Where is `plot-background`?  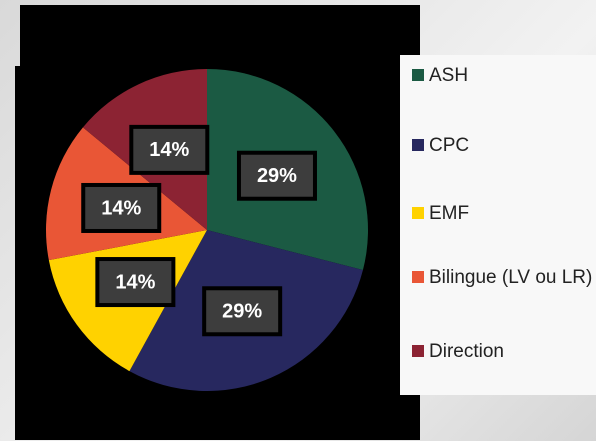
plot-background is located at coordinates (220, 38).